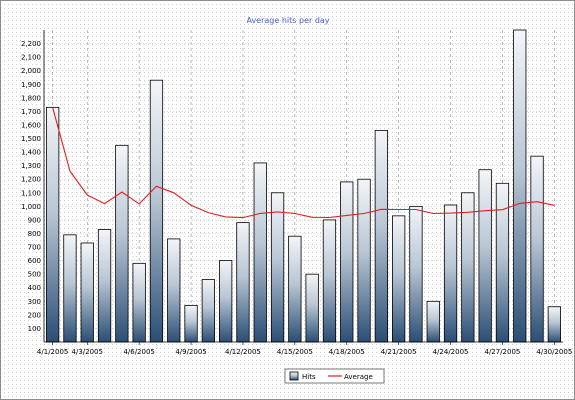  What do you see at coordinates (52, 352) in the screenshot?
I see `x-tick-label: 4/1/2005` at bounding box center [52, 352].